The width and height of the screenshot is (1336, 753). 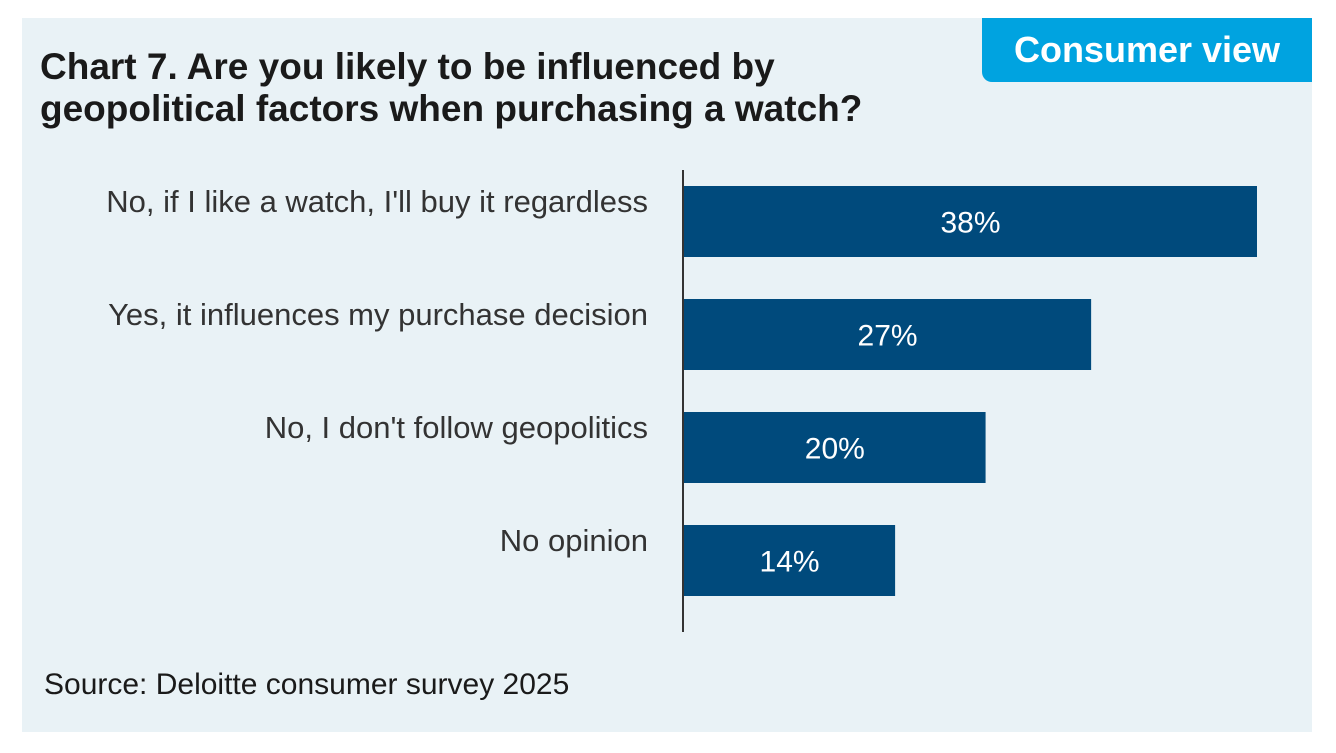 I want to click on source-note: Source: Deloitte consumer survey 2025, so click(x=307, y=684).